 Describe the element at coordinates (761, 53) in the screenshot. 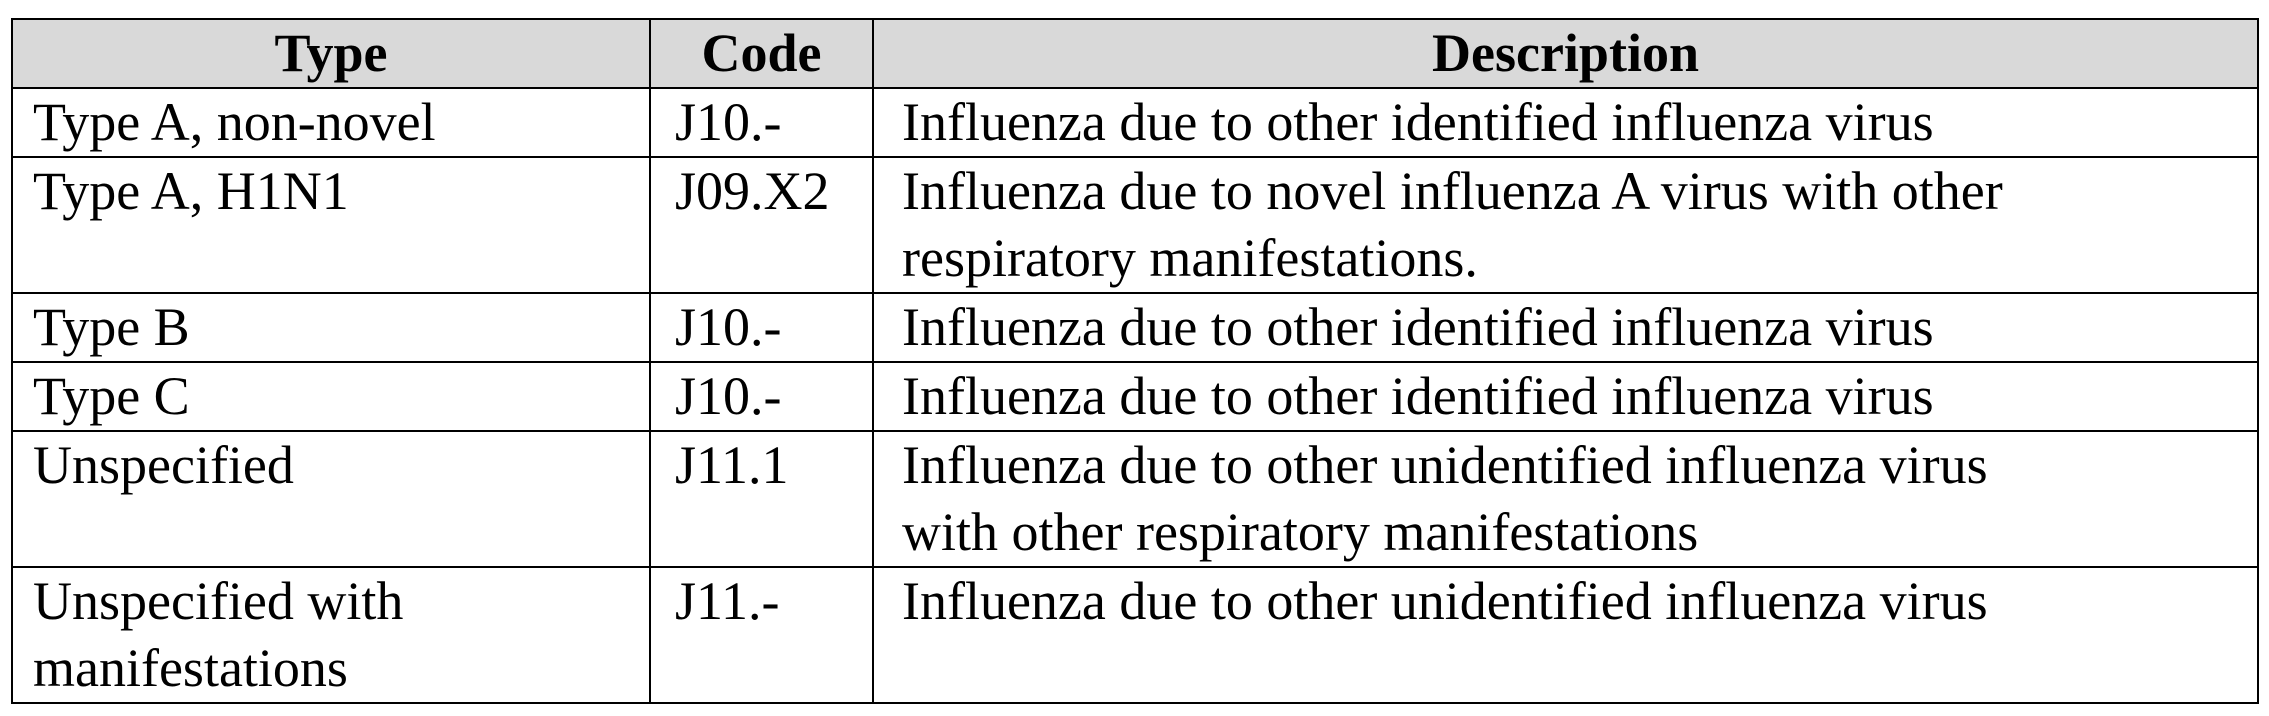

I see `header-code: Code` at that location.